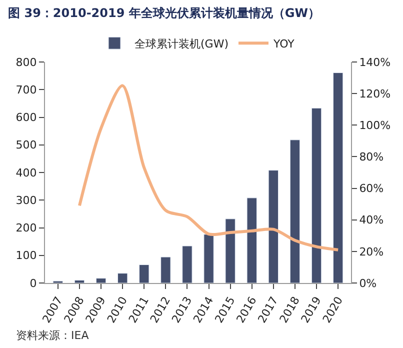  I want to click on y2-tick-label: 80%, so click(371, 157).